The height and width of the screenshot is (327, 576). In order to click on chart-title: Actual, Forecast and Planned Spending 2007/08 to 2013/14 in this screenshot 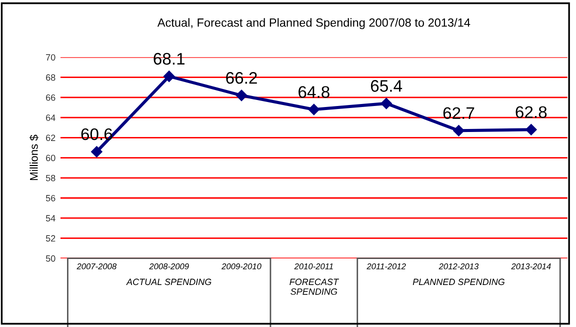, I will do `click(313, 24)`.